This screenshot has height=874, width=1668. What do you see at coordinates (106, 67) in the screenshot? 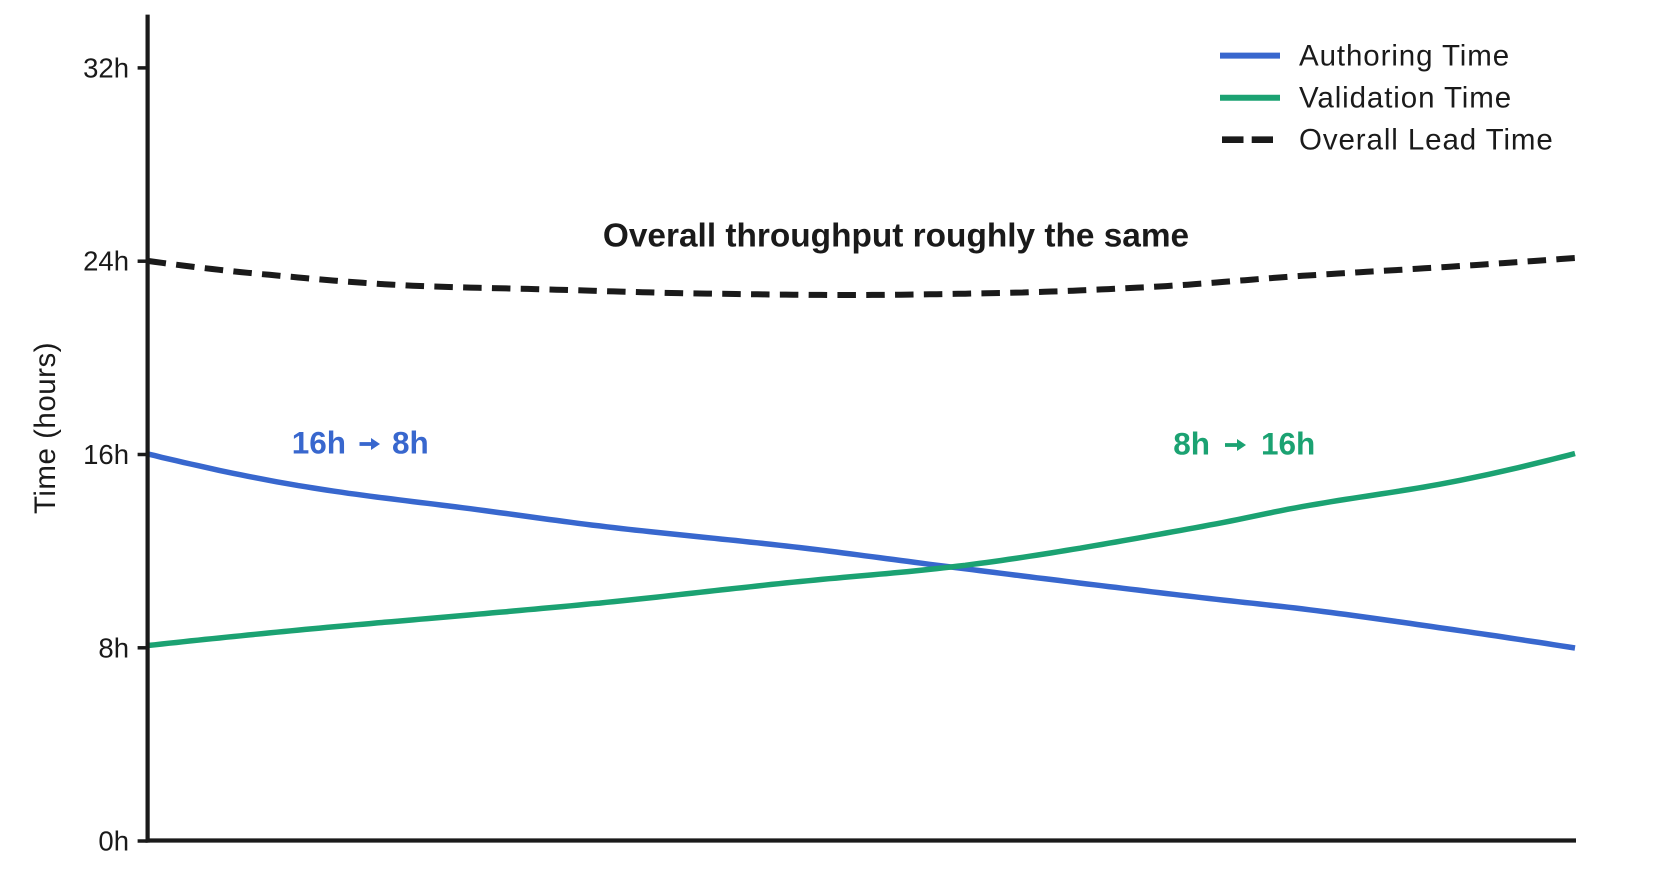
I see `svg-text: 32h` at bounding box center [106, 67].